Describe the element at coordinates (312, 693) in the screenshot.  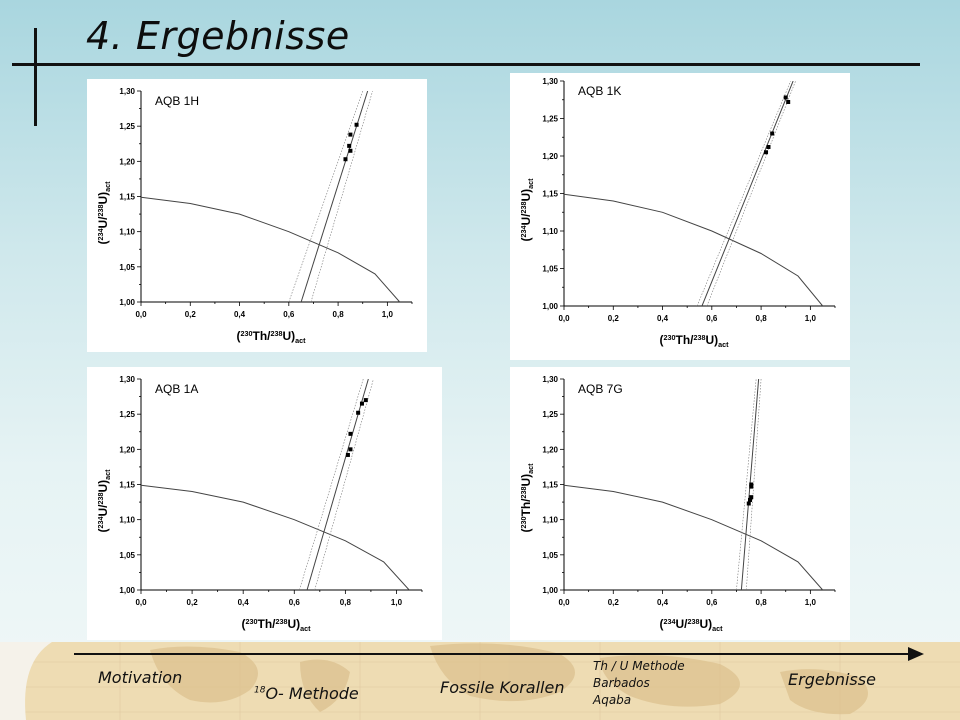
I see `nav-o18-label: O- Methode` at that location.